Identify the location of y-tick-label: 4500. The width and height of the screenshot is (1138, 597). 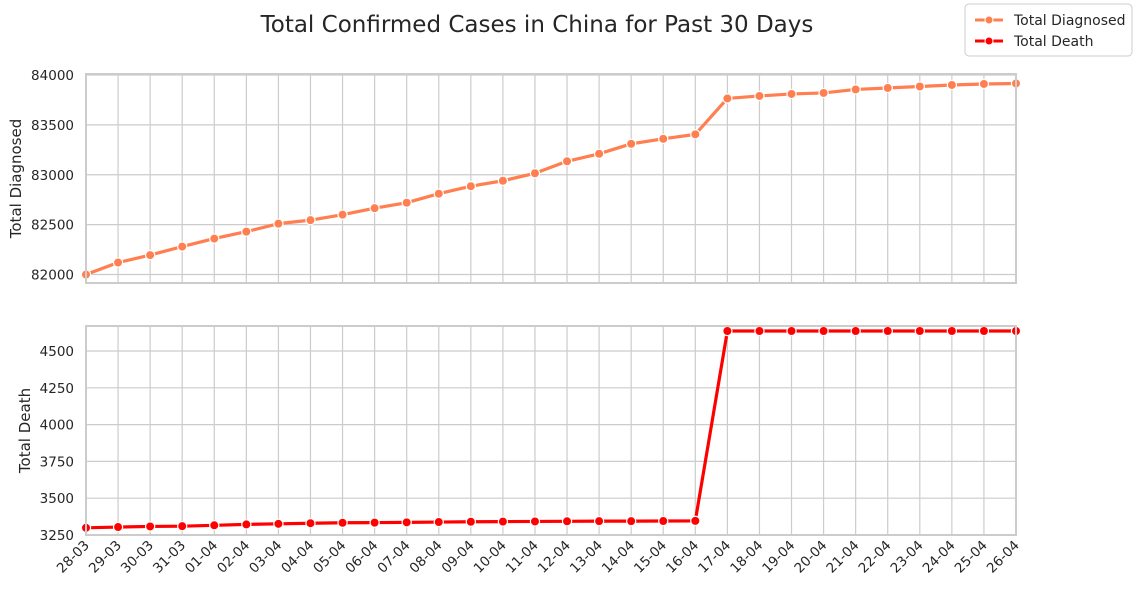
(57, 352).